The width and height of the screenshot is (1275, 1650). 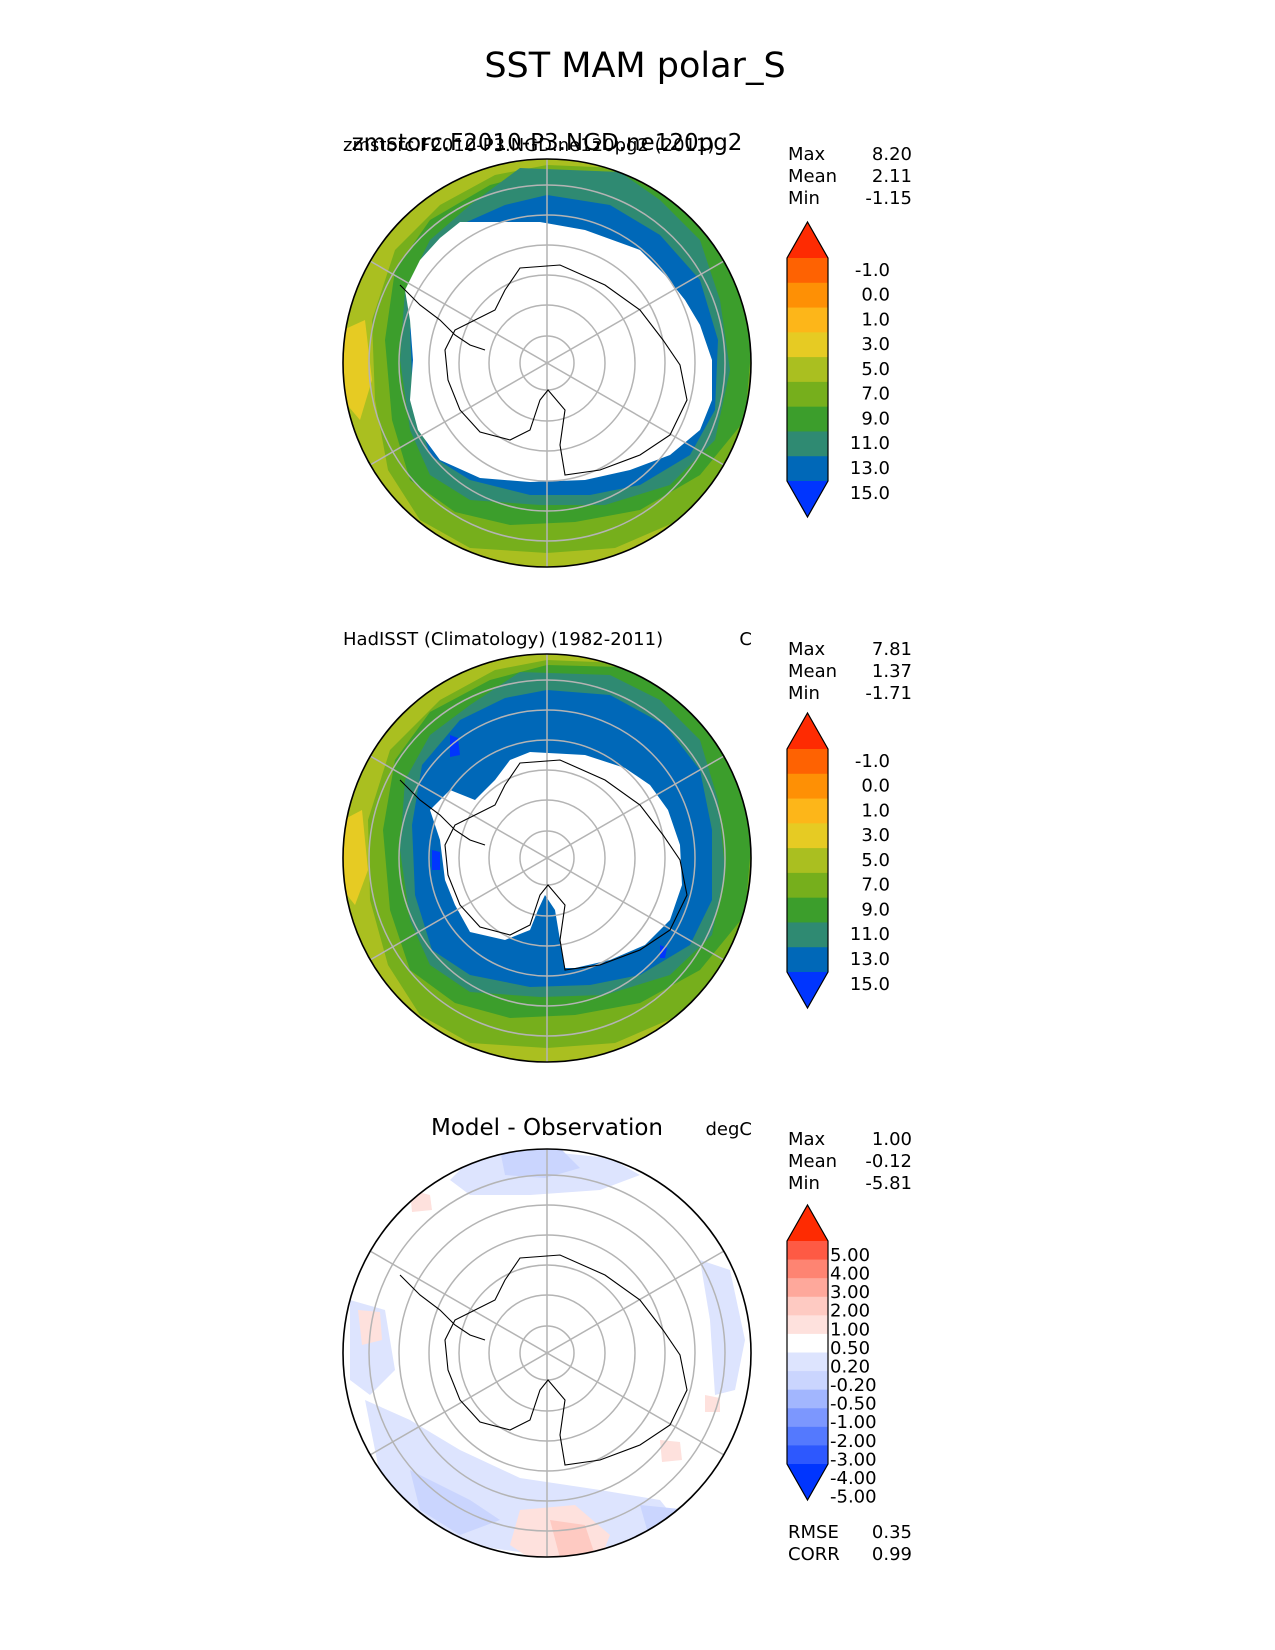 I want to click on colorbar-tick-label: -3.00, so click(x=853, y=1459).